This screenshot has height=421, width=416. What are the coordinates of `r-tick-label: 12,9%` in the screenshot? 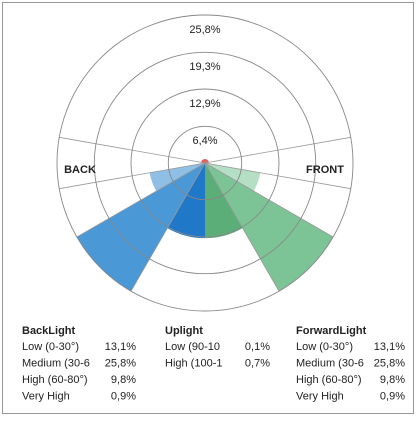 It's located at (204, 104).